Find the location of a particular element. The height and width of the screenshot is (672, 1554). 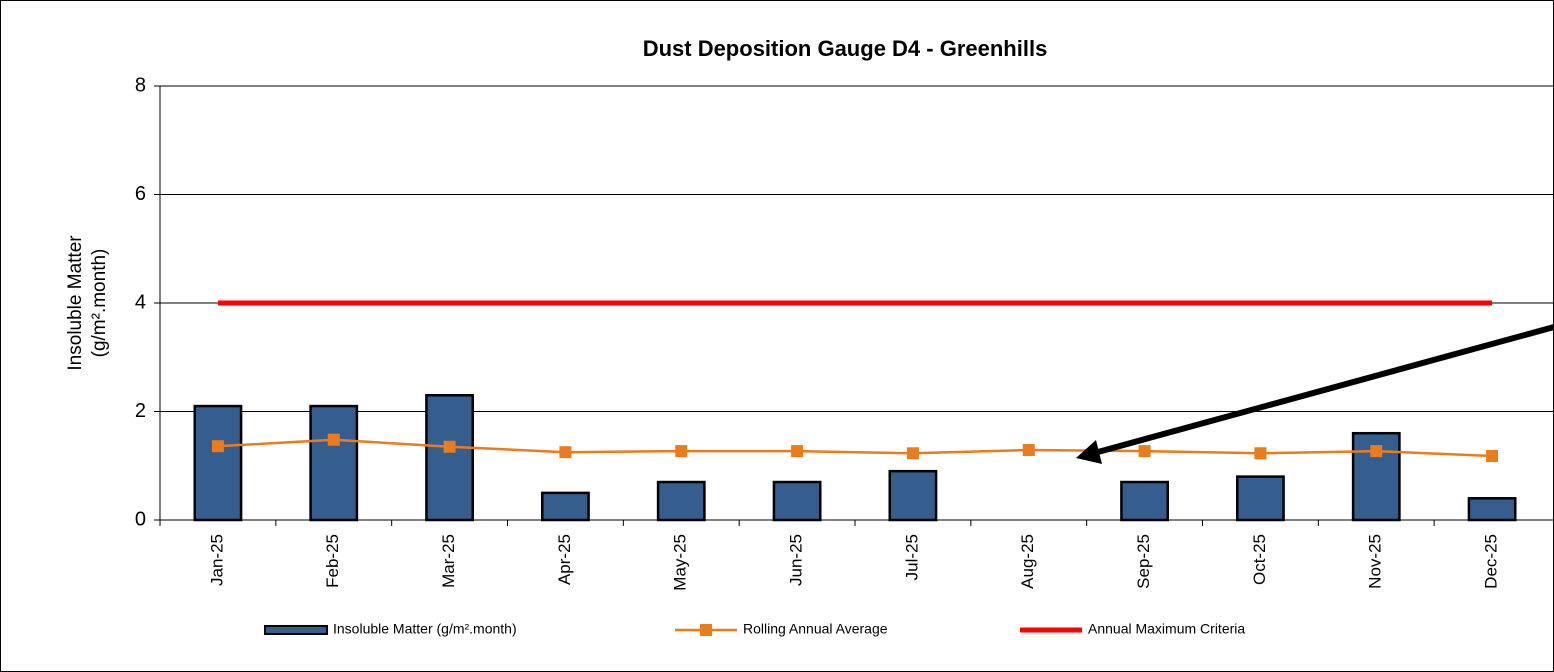

y-tick-label: 0 is located at coordinates (140, 519).